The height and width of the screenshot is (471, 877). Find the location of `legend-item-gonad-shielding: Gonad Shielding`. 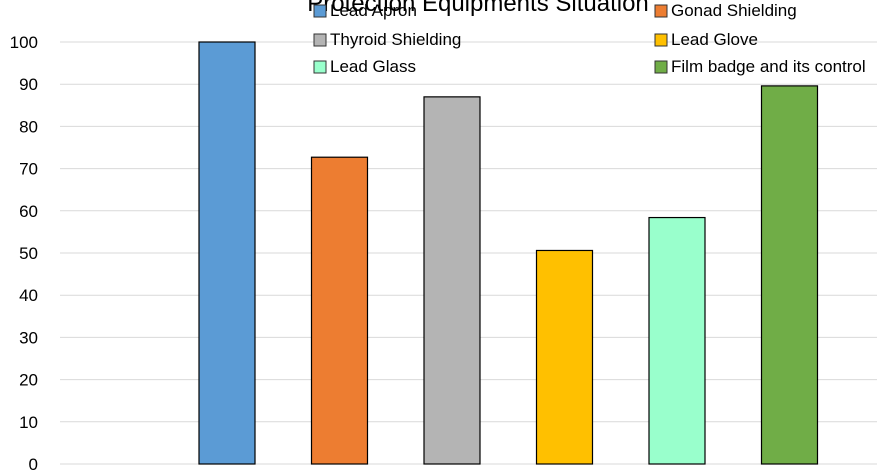

legend-item-gonad-shielding: Gonad Shielding is located at coordinates (725, 10).